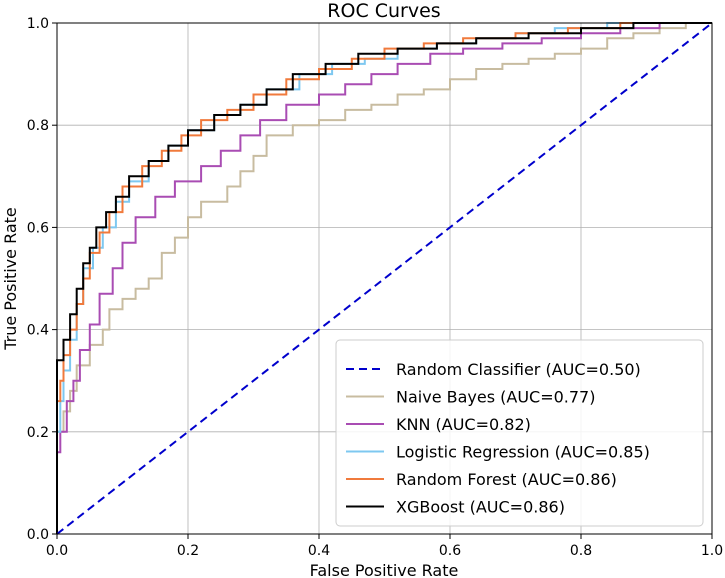  What do you see at coordinates (38, 433) in the screenshot?
I see `y-tick-label: 0.2` at bounding box center [38, 433].